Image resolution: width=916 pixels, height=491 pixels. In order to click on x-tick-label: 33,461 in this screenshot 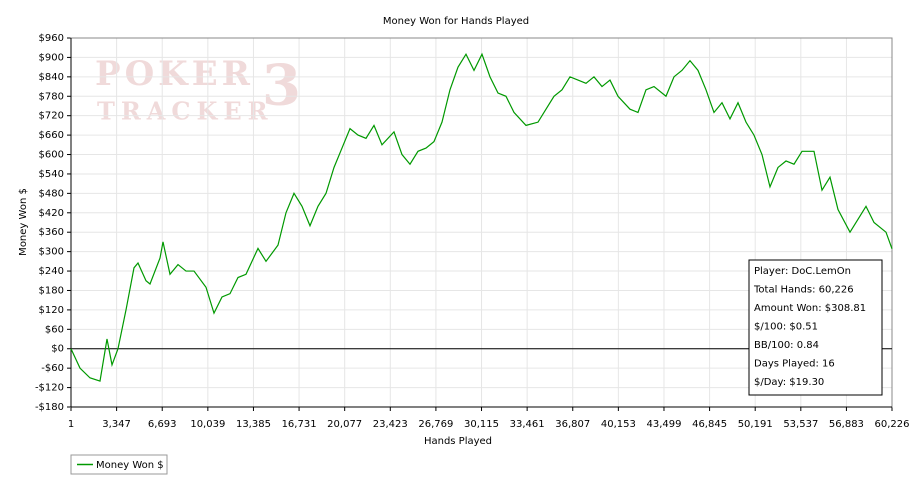, I will do `click(527, 424)`.